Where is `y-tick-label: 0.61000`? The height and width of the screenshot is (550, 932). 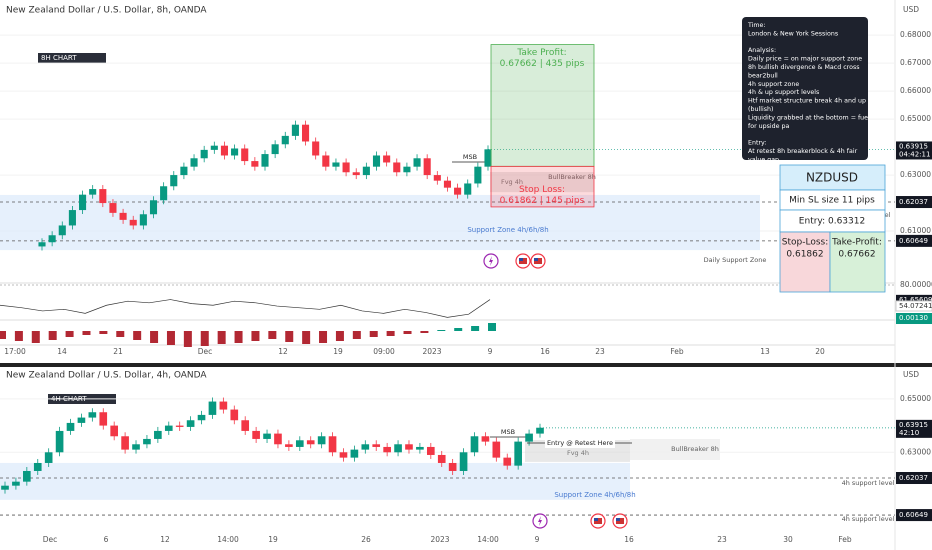 y-tick-label: 0.61000 is located at coordinates (915, 230).